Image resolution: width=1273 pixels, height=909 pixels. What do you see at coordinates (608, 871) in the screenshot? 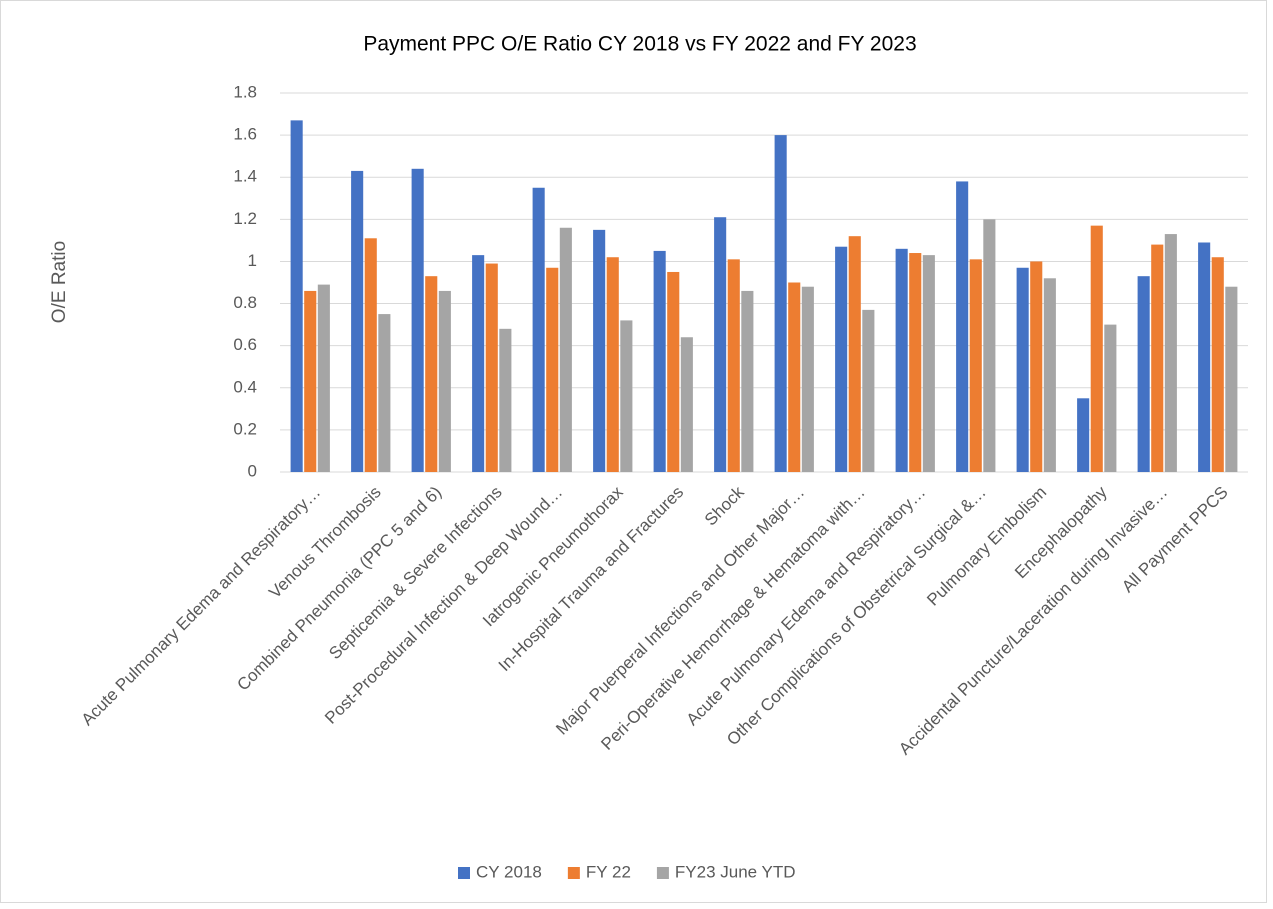
I see `legend-label: FY 22` at bounding box center [608, 871].